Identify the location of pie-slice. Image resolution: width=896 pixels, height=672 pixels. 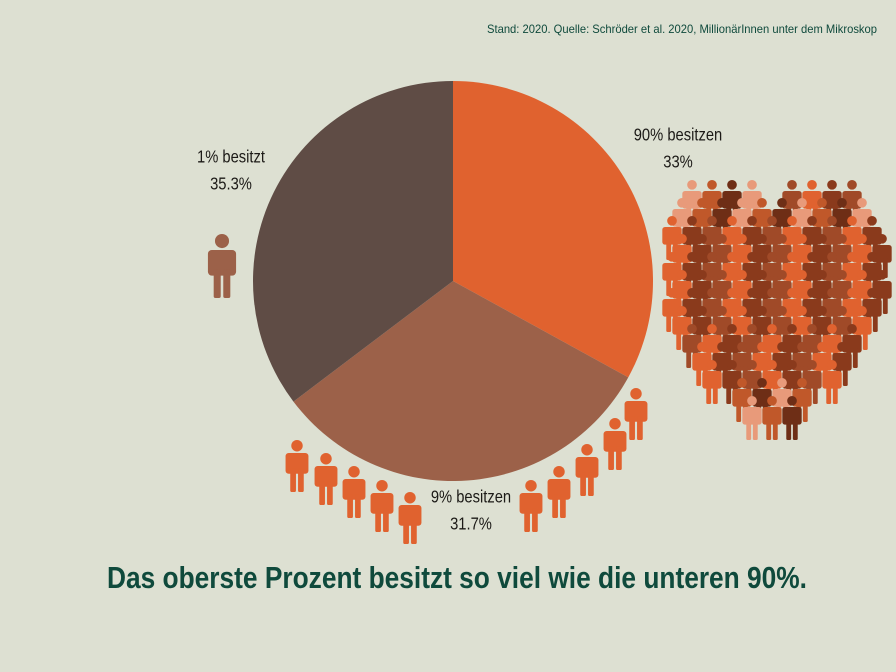
(553, 229).